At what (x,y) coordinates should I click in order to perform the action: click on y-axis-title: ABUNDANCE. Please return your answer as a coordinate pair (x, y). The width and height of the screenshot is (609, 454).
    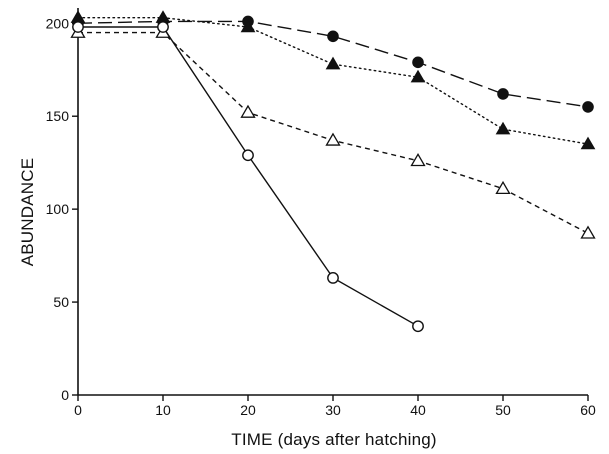
    Looking at the image, I should click on (27, 212).